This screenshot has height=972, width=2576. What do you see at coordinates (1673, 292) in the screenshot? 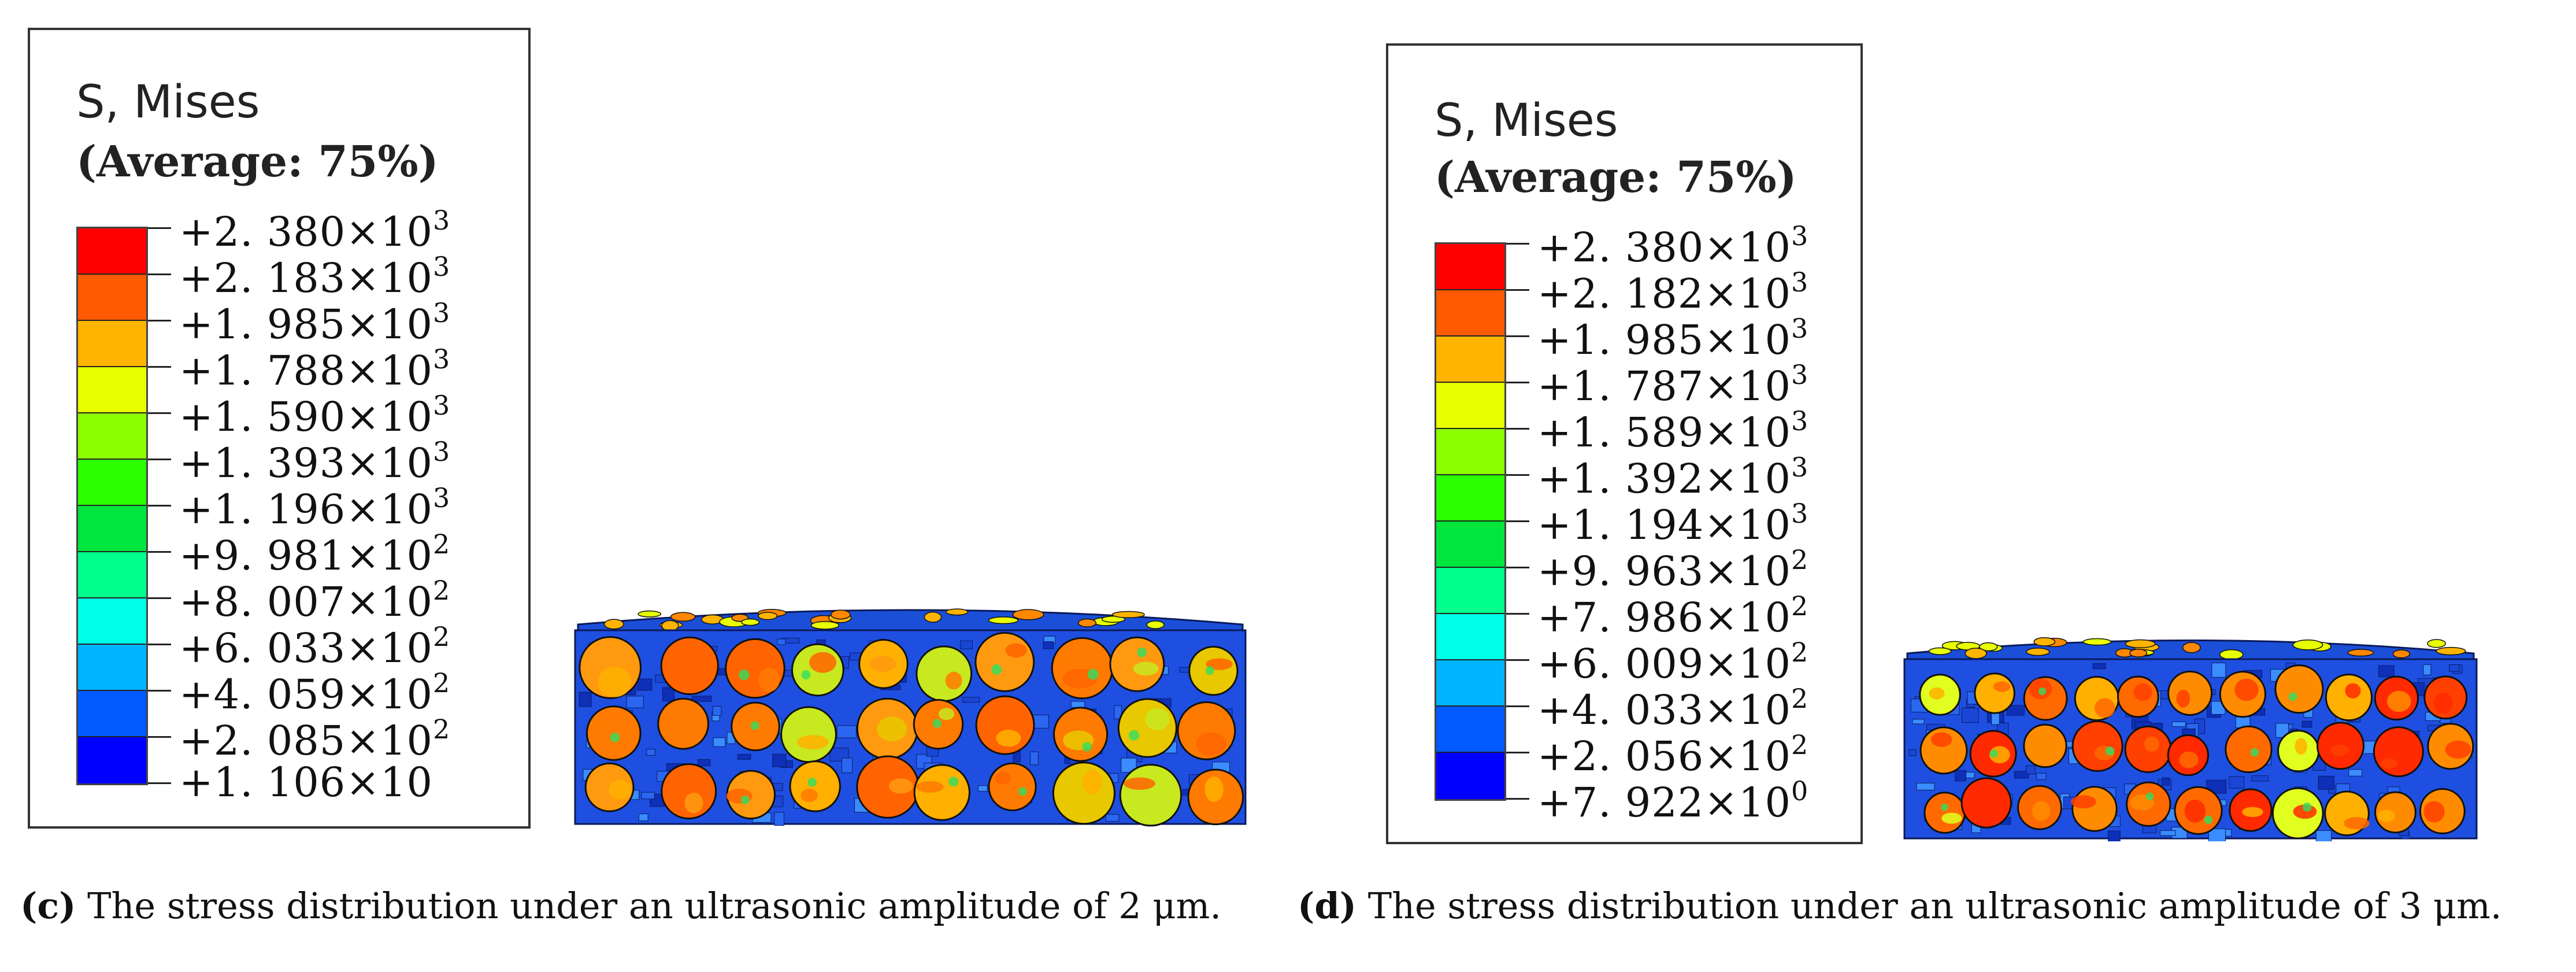
I see `tick-label: +2. 182×103` at bounding box center [1673, 292].